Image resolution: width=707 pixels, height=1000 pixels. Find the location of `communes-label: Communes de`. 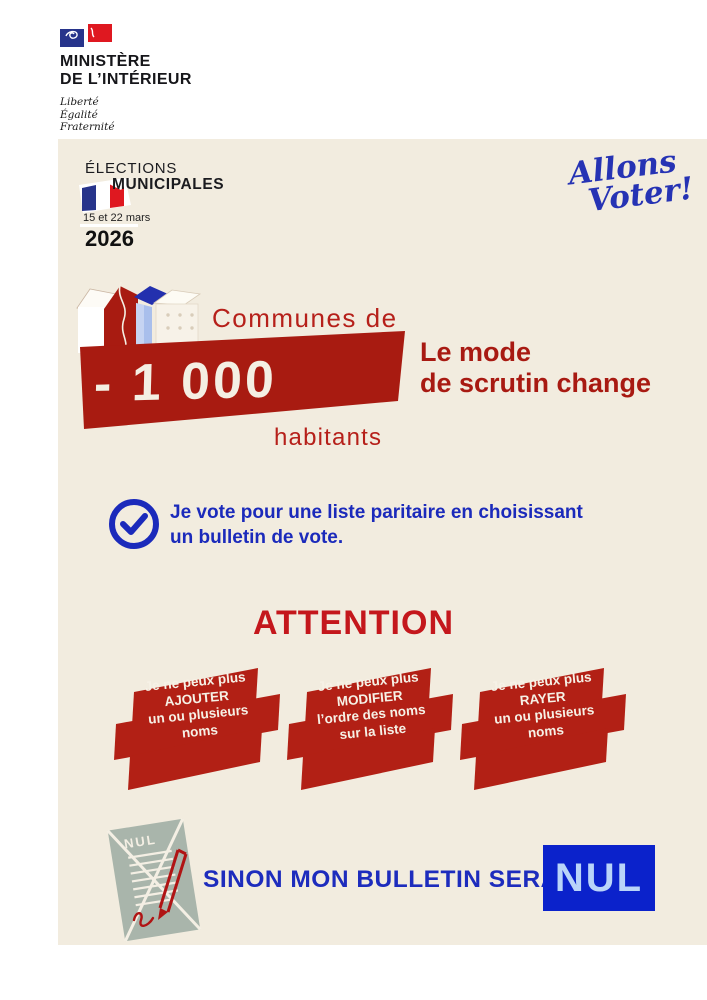

communes-label: Communes de is located at coordinates (305, 318).